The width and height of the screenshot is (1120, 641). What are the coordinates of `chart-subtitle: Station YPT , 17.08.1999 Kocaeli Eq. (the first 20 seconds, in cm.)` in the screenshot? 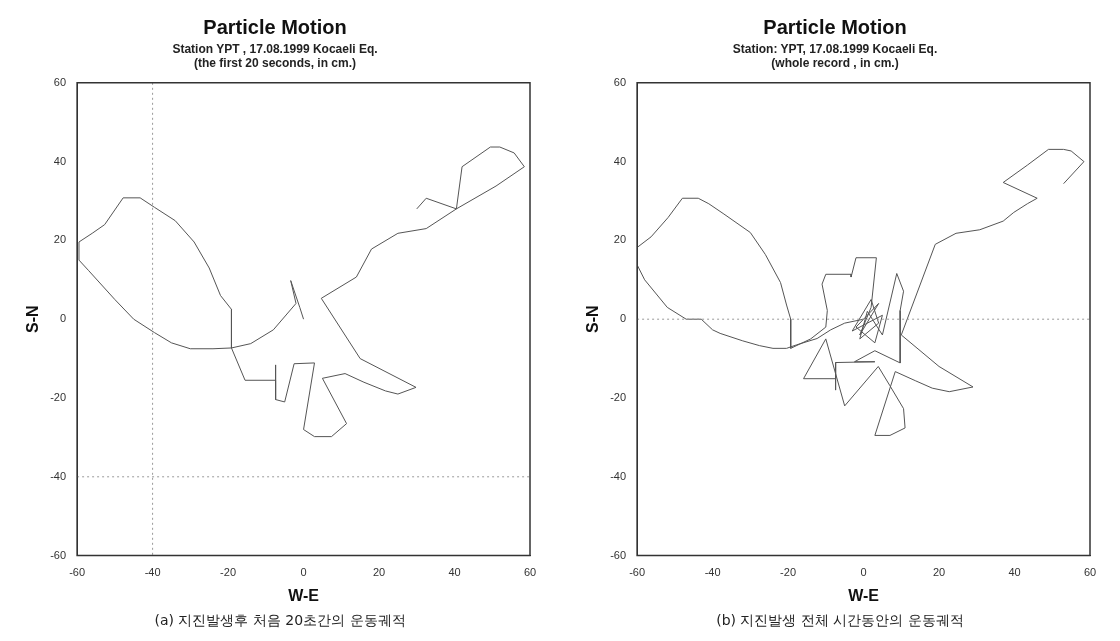 It's located at (275, 55).